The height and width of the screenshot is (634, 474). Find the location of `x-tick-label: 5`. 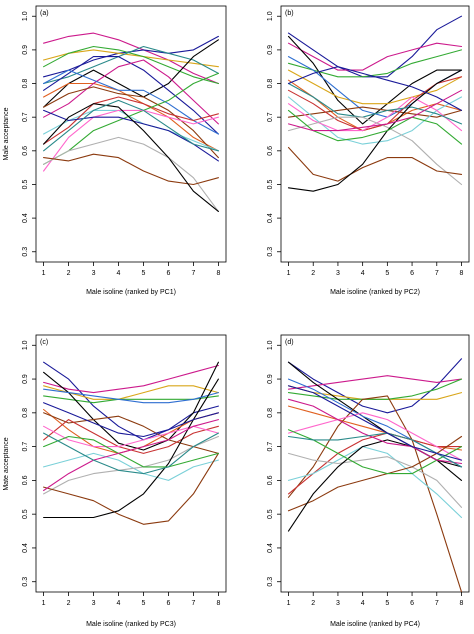

x-tick-label: 5 is located at coordinates (387, 273).